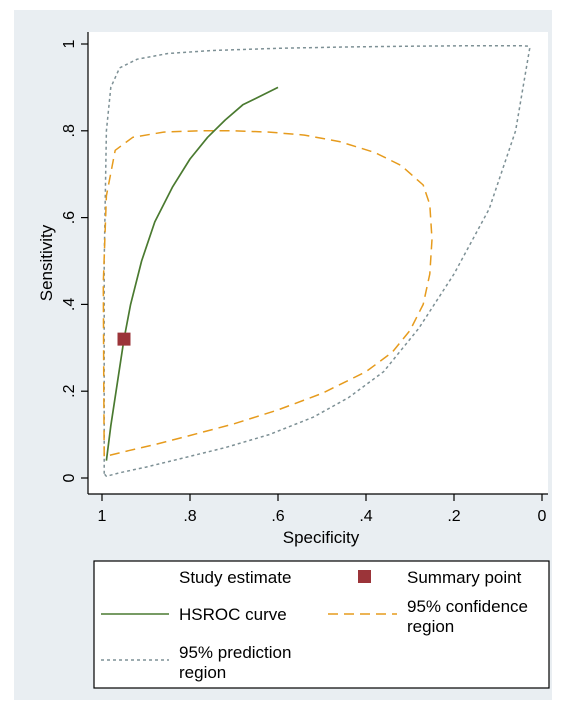 This screenshot has width=566, height=709. I want to click on legend-label-study-estimate: Study estimate, so click(235, 577).